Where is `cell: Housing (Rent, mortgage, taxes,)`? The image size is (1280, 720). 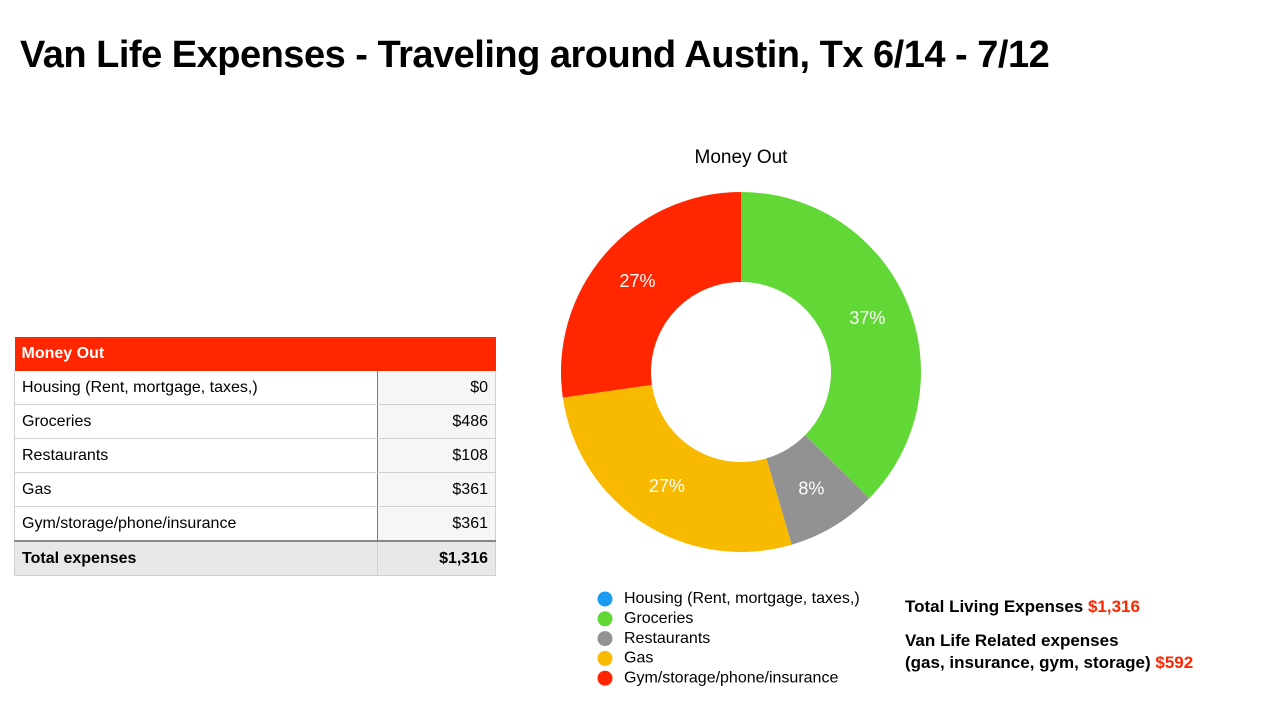 cell: Housing (Rent, mortgage, taxes,) is located at coordinates (196, 388).